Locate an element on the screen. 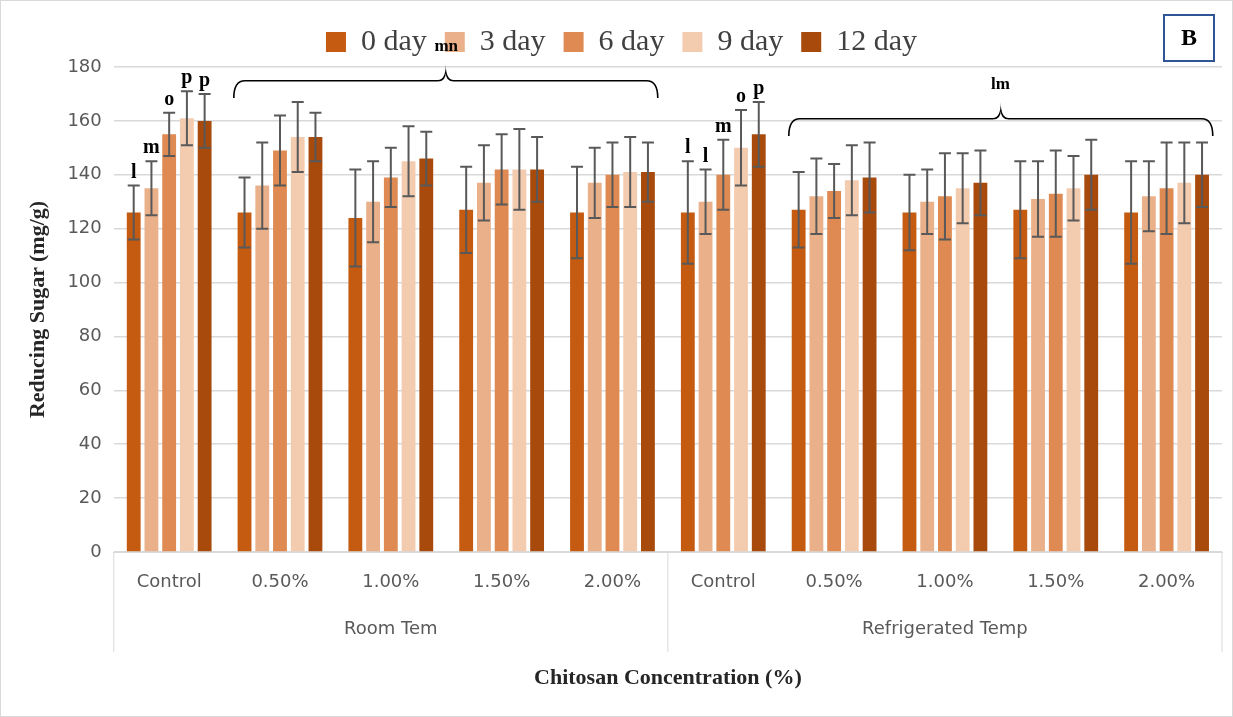 The width and height of the screenshot is (1233, 717). y-tick-label: 160 is located at coordinates (84, 119).